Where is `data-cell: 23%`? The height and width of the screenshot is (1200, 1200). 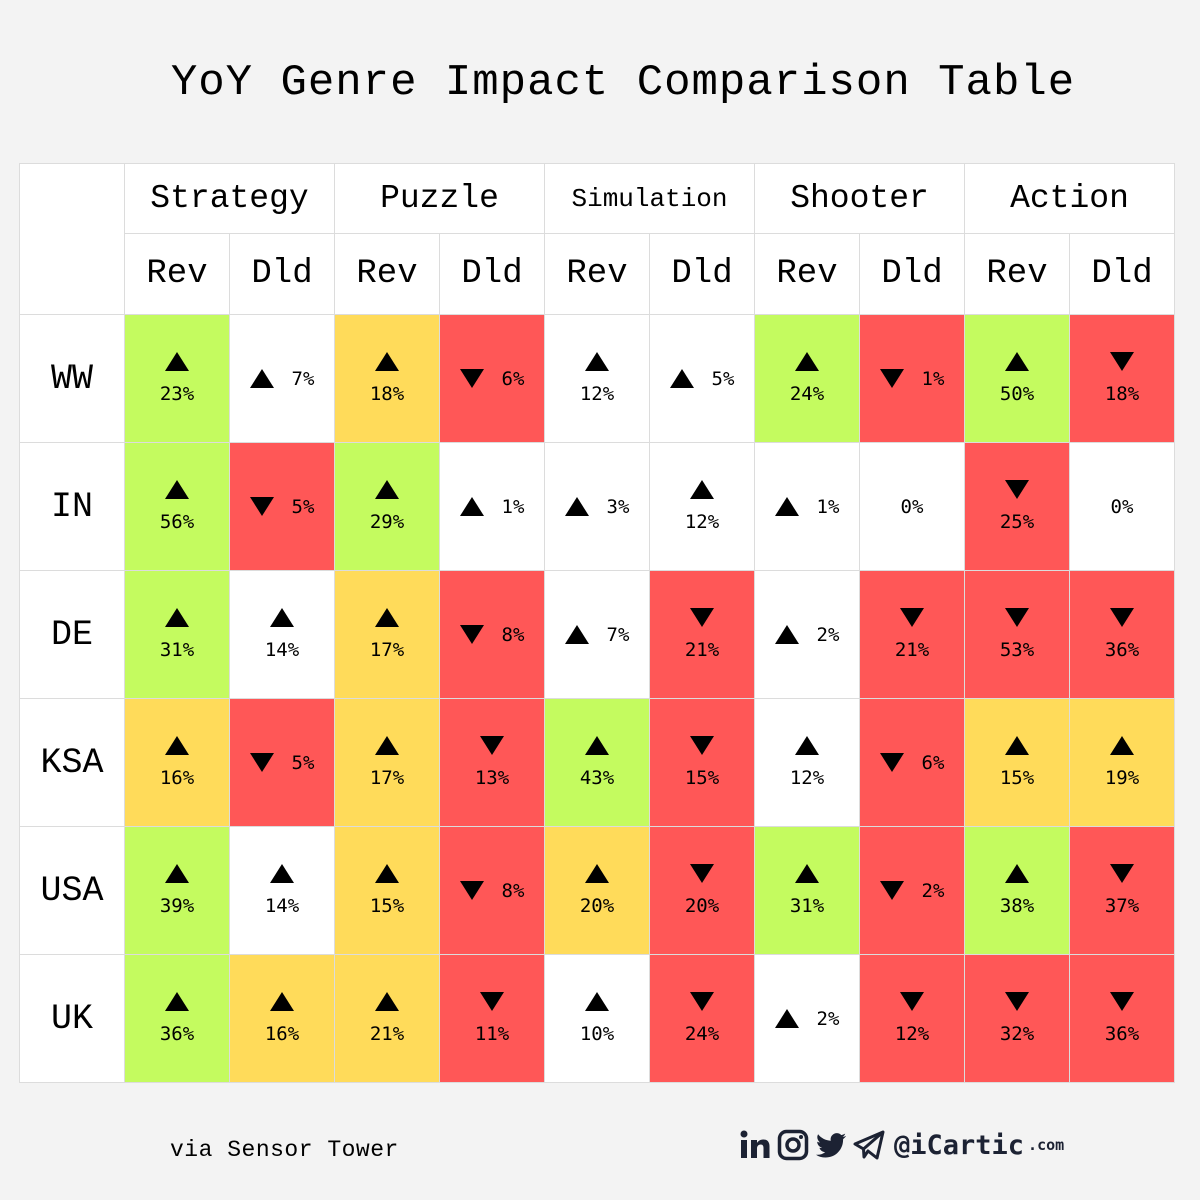
data-cell: 23% is located at coordinates (177, 378).